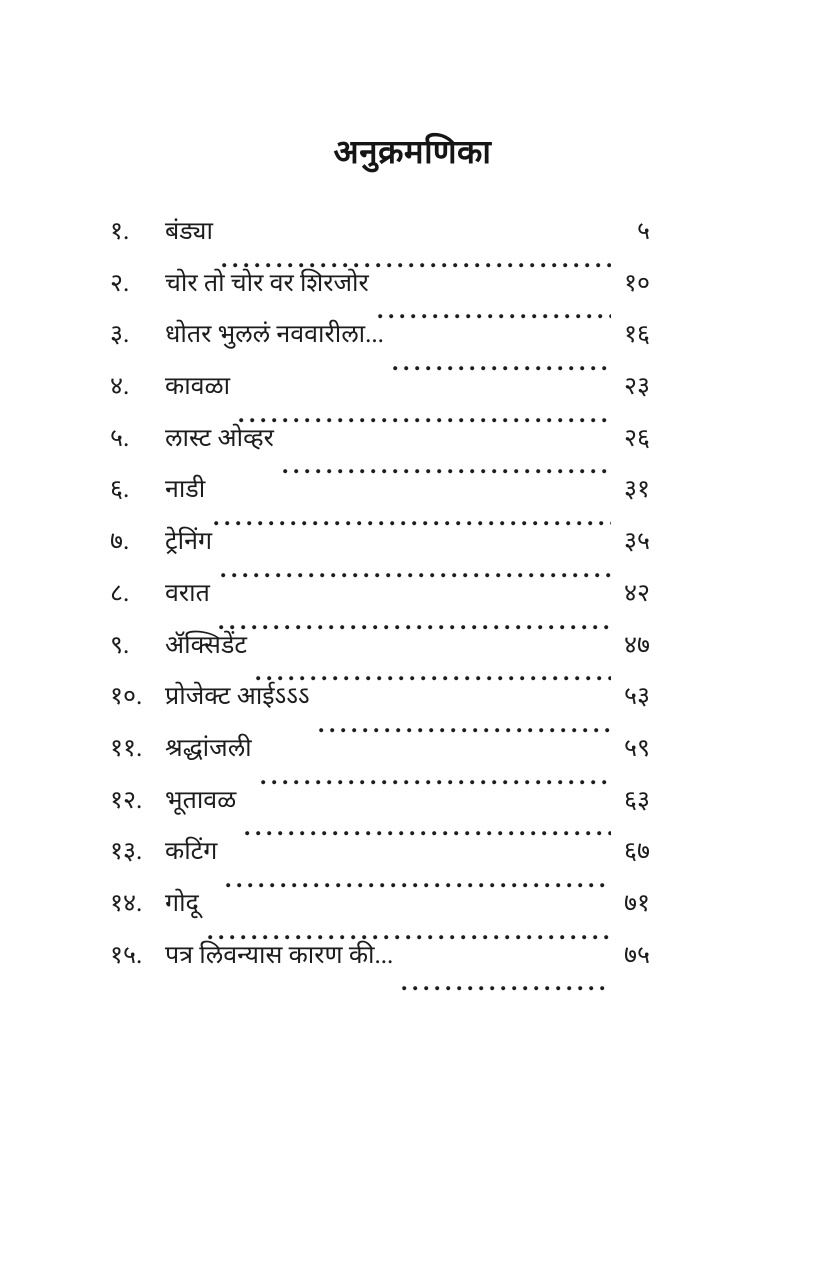 The height and width of the screenshot is (1275, 825). Describe the element at coordinates (380, 503) in the screenshot. I see `toc-row: ६. नाडी ३१` at that location.